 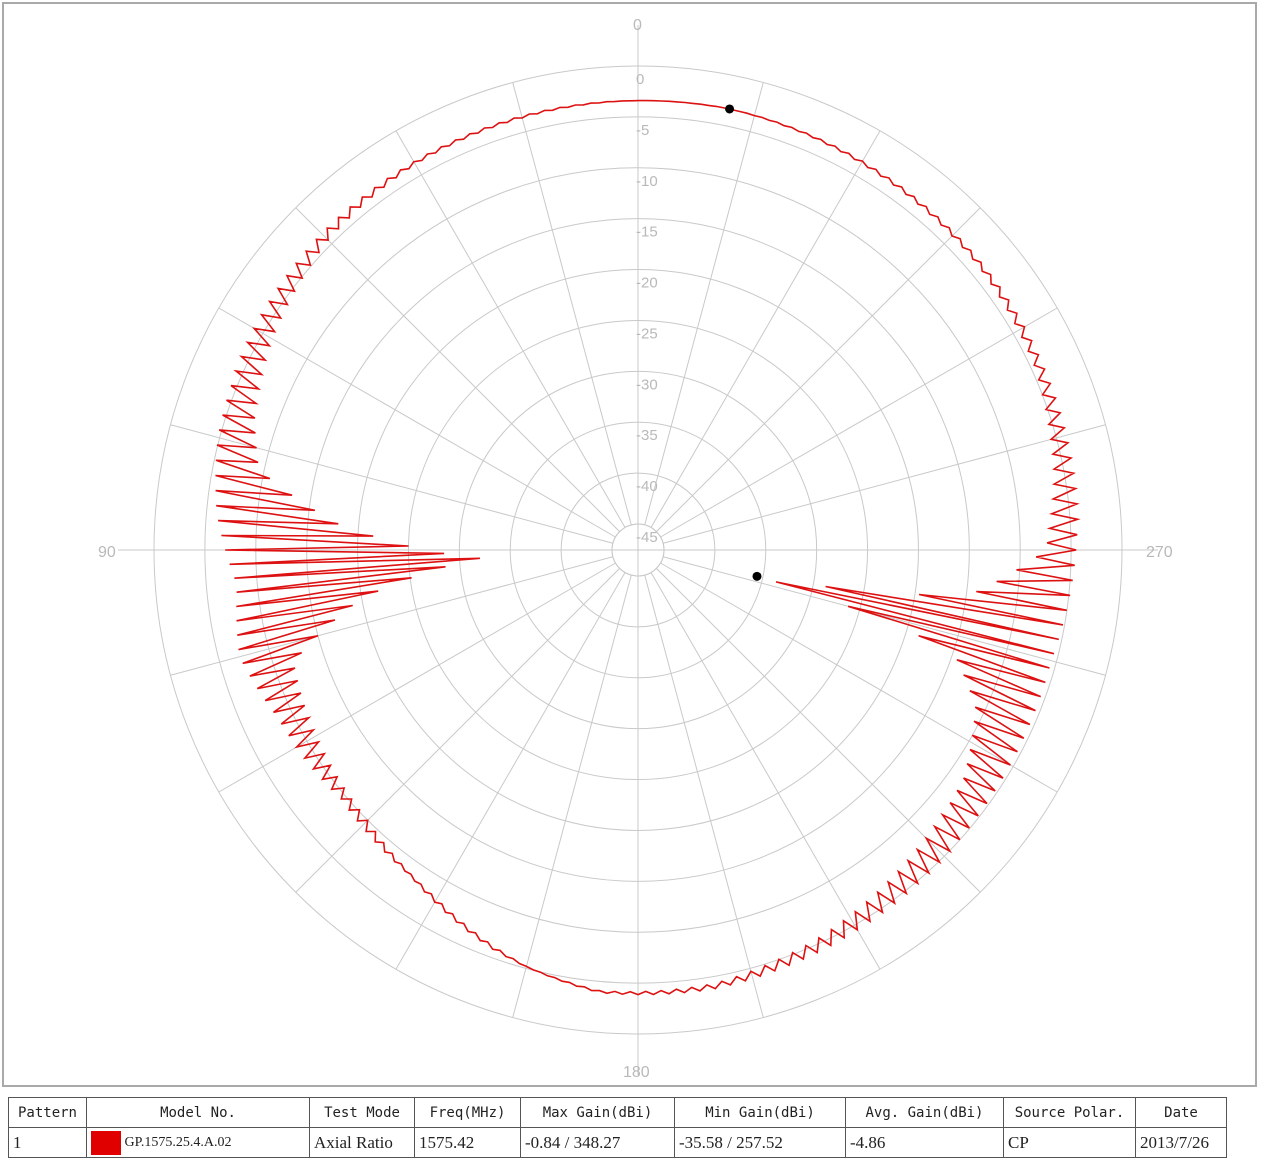 What do you see at coordinates (640, 79) in the screenshot?
I see `radial-tick-label: 0` at bounding box center [640, 79].